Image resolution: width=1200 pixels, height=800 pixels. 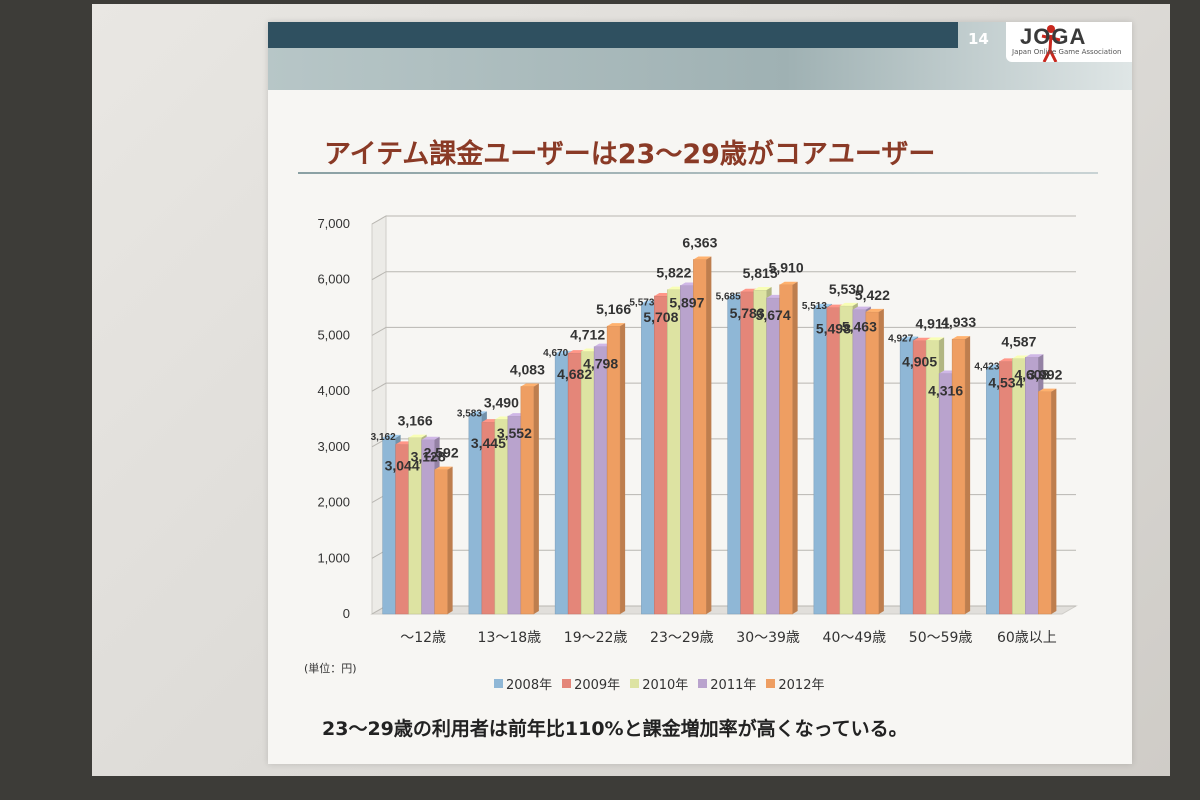 What do you see at coordinates (747, 313) in the screenshot?
I see `data-label: 5,783` at bounding box center [747, 313].